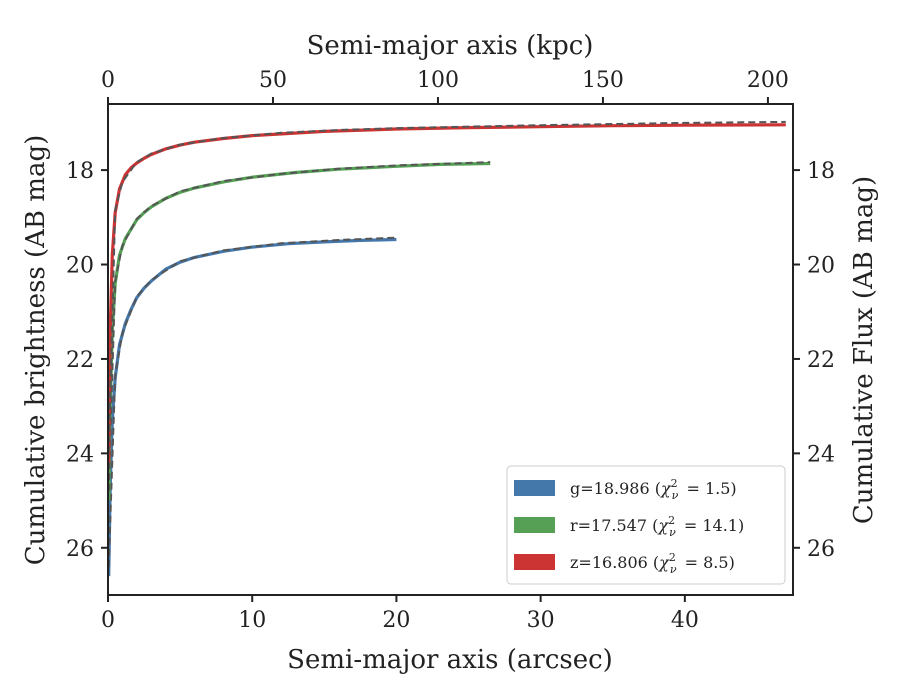 The width and height of the screenshot is (900, 700). What do you see at coordinates (450, 660) in the screenshot?
I see `x-axis-title: Semi-major axis (arcsec)` at bounding box center [450, 660].